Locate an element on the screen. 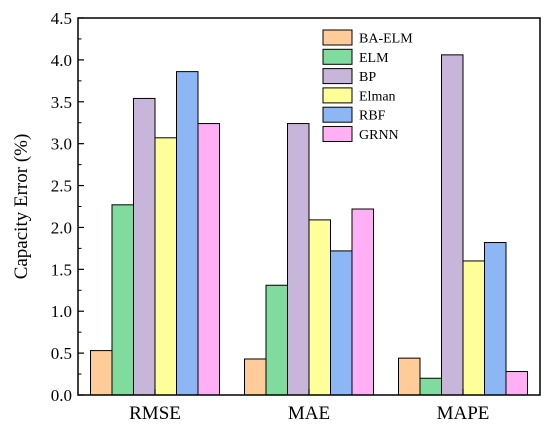  x-category-label: RMSE is located at coordinates (155, 413).